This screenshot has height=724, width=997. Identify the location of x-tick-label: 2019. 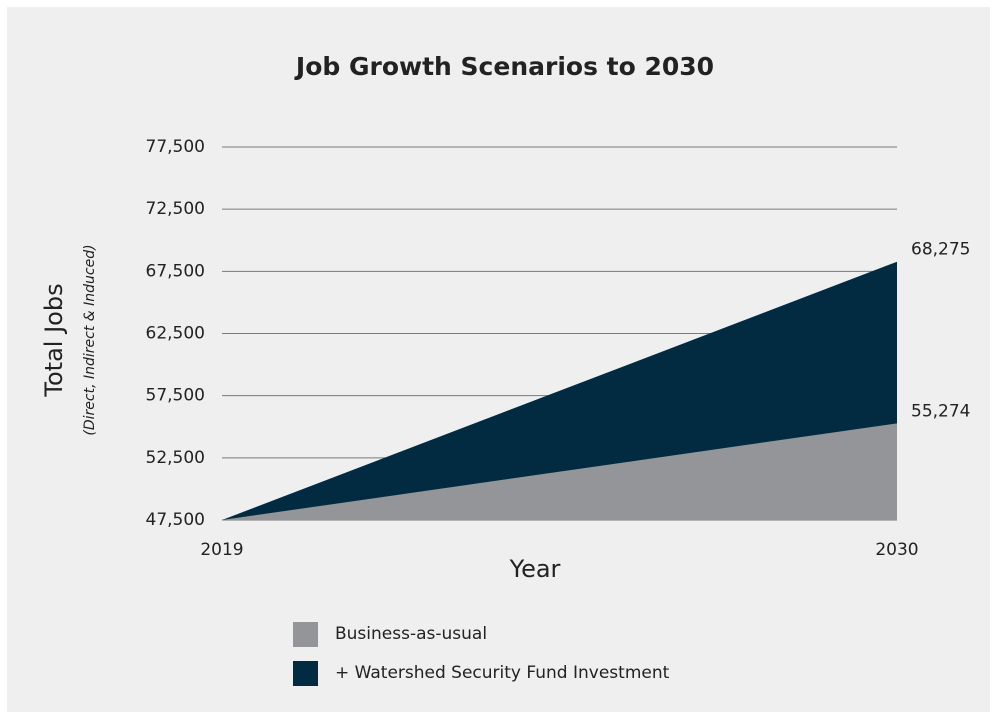
(221, 550).